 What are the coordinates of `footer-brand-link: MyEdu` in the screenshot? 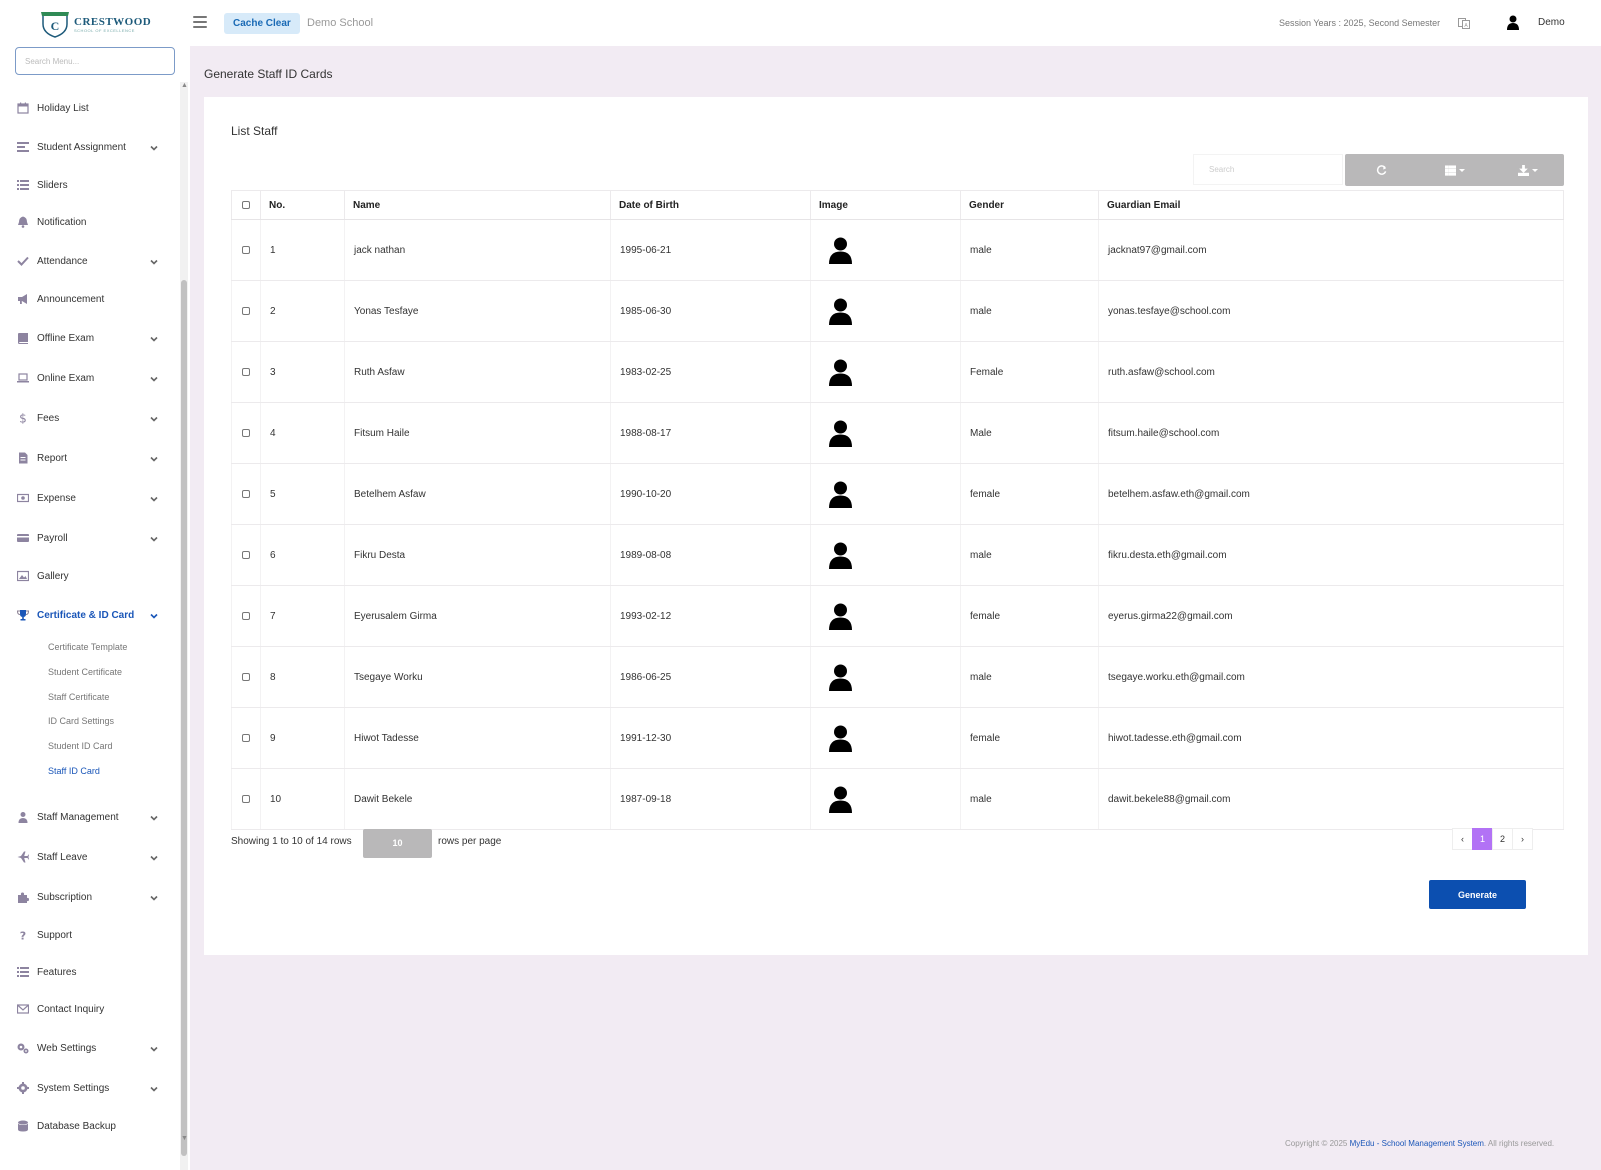 It's located at (1362, 1143).